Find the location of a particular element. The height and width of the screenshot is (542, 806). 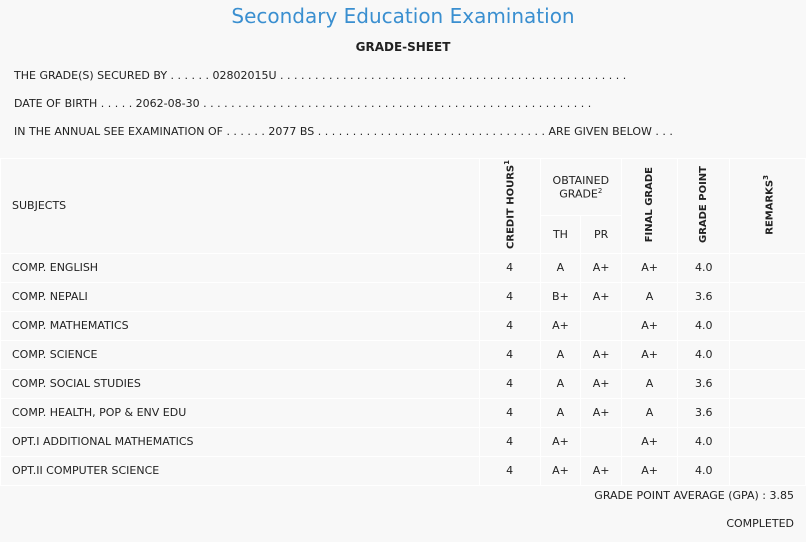

table-row: COMP. ENGLISH 4 A A+ A+ 4.0 is located at coordinates (403, 267).